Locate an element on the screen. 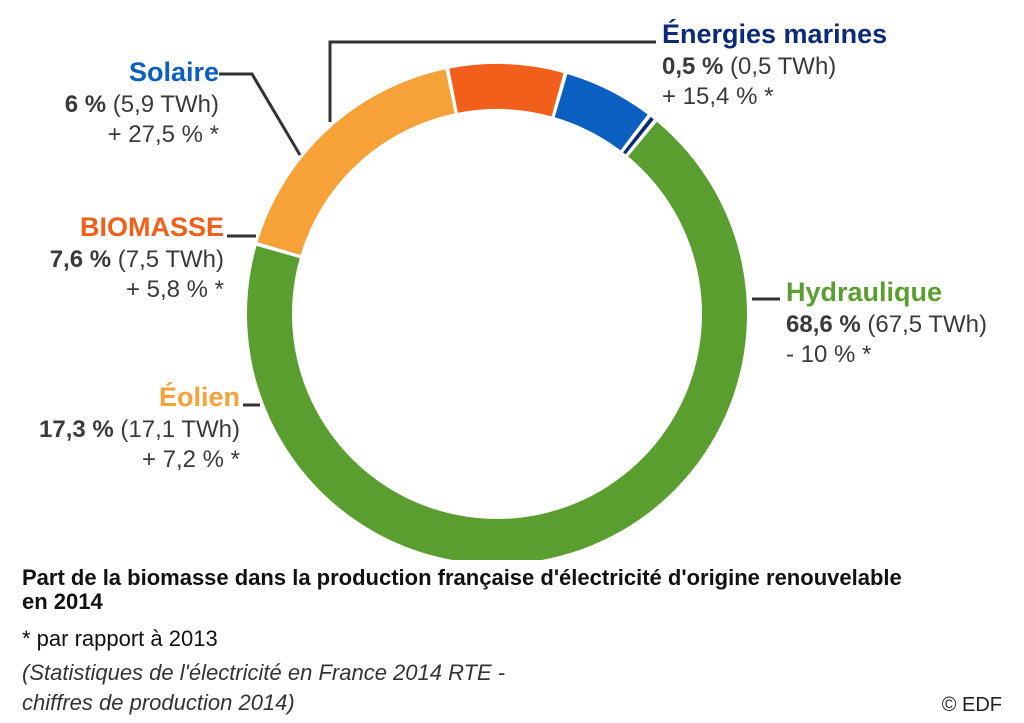 This screenshot has width=1024, height=723. leader-line-marine is located at coordinates (492, 81).